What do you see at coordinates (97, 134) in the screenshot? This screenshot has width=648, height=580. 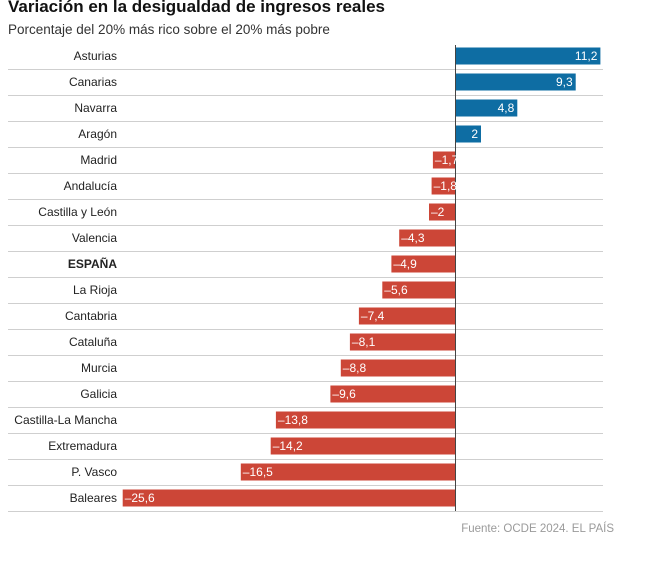 I see `category-label-aragon: Aragón` at bounding box center [97, 134].